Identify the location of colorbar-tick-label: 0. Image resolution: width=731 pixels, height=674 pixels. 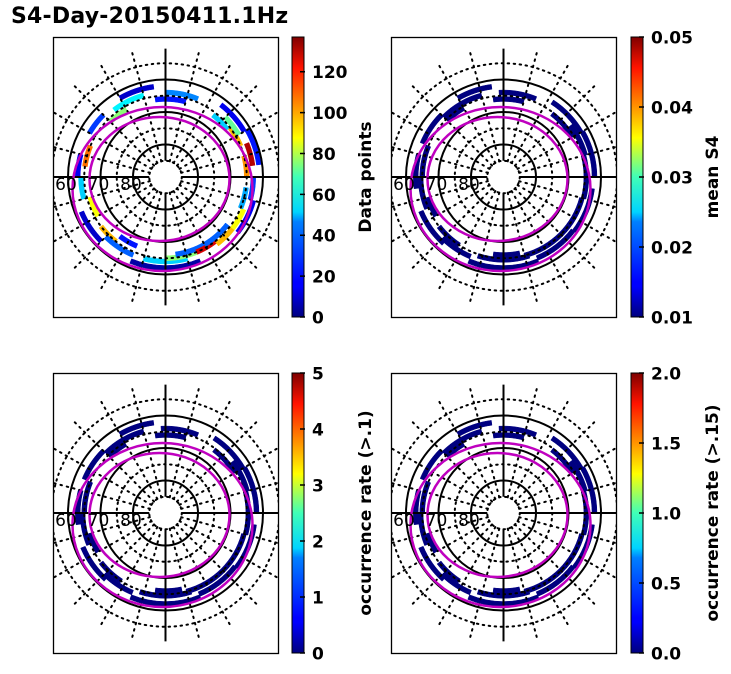
(318, 319).